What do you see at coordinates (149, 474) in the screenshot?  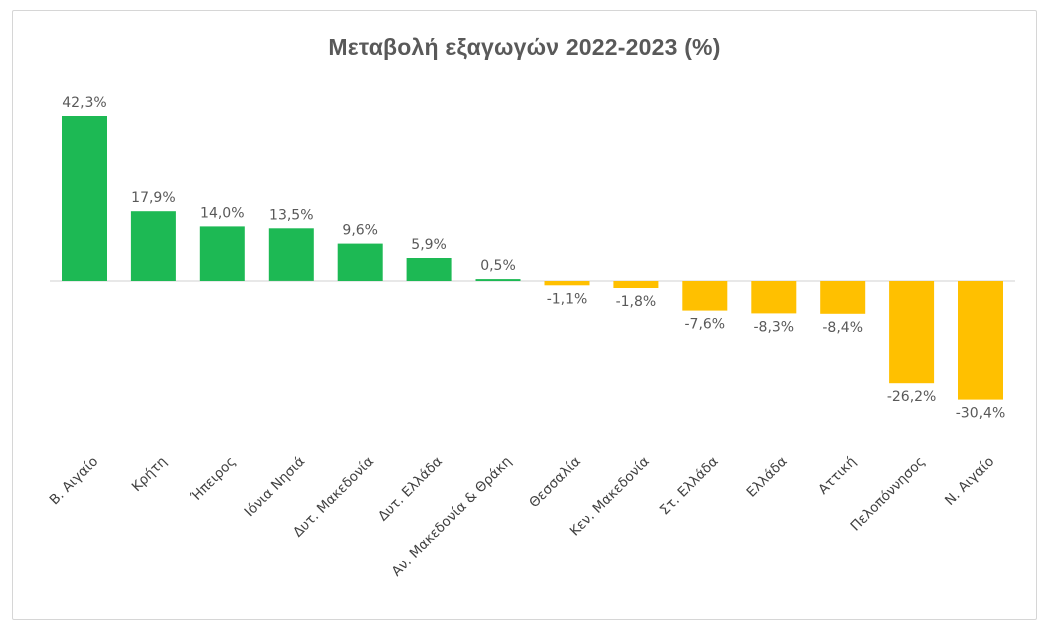 I see `category-label-1: Κρήτη` at bounding box center [149, 474].